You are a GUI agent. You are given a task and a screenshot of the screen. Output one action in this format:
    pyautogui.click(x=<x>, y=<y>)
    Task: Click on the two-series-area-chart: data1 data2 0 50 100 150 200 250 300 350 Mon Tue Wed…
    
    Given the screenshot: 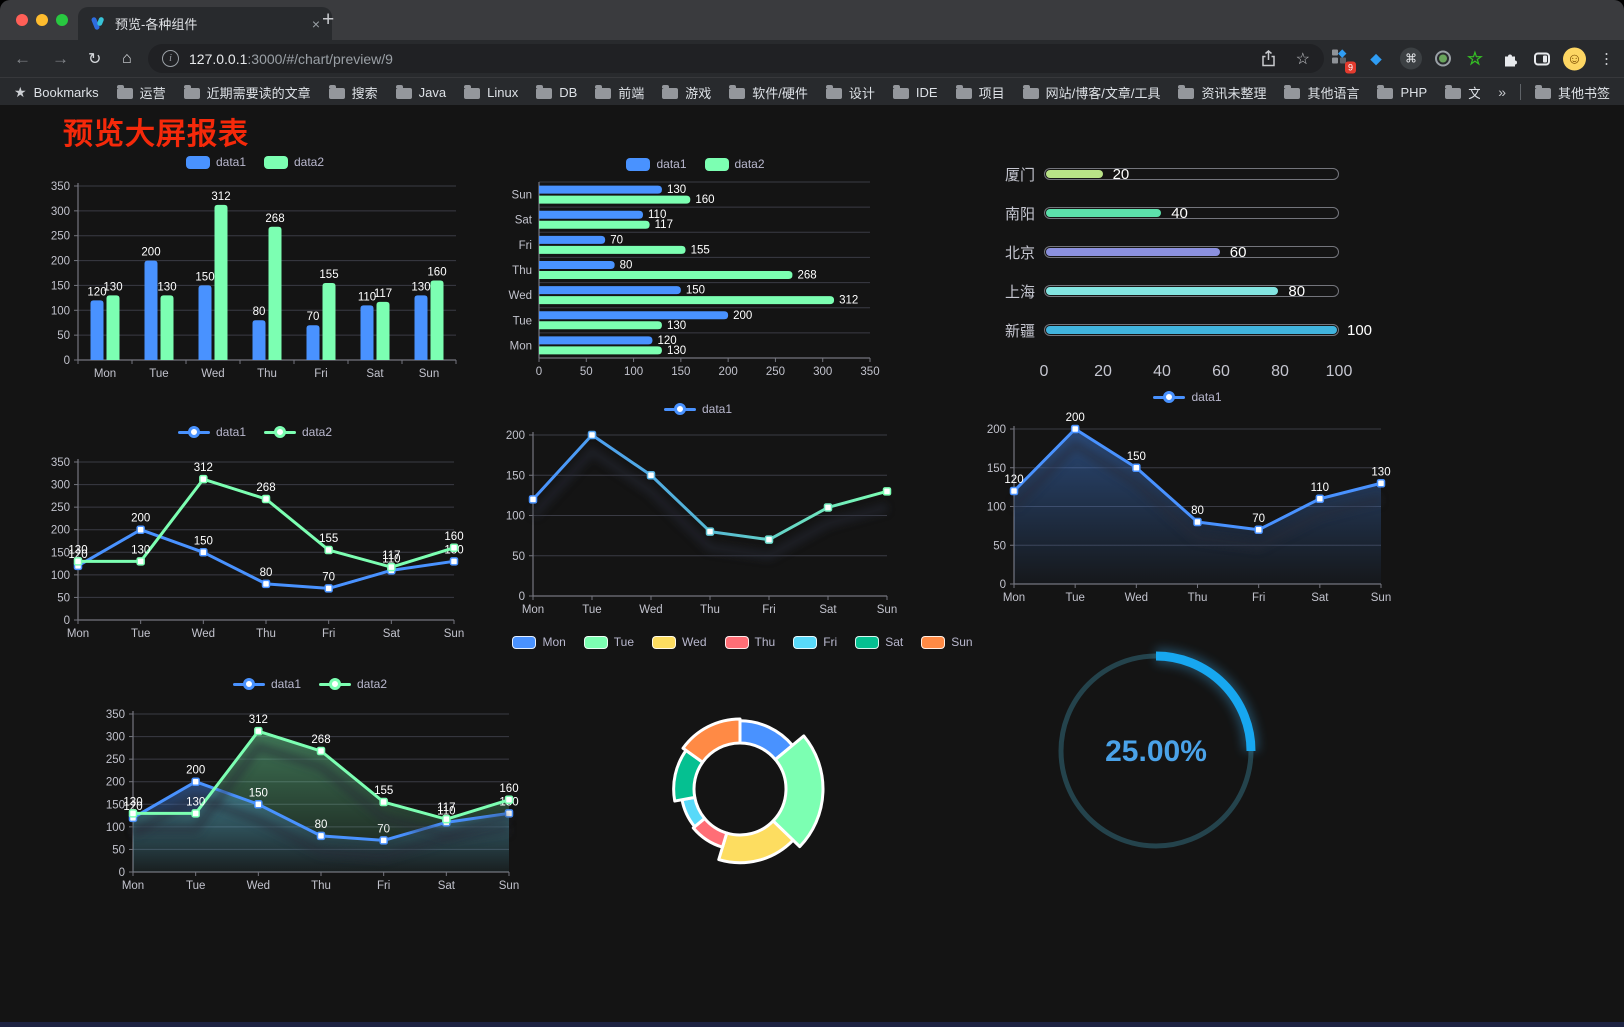 What is the action you would take?
    pyautogui.click(x=310, y=787)
    